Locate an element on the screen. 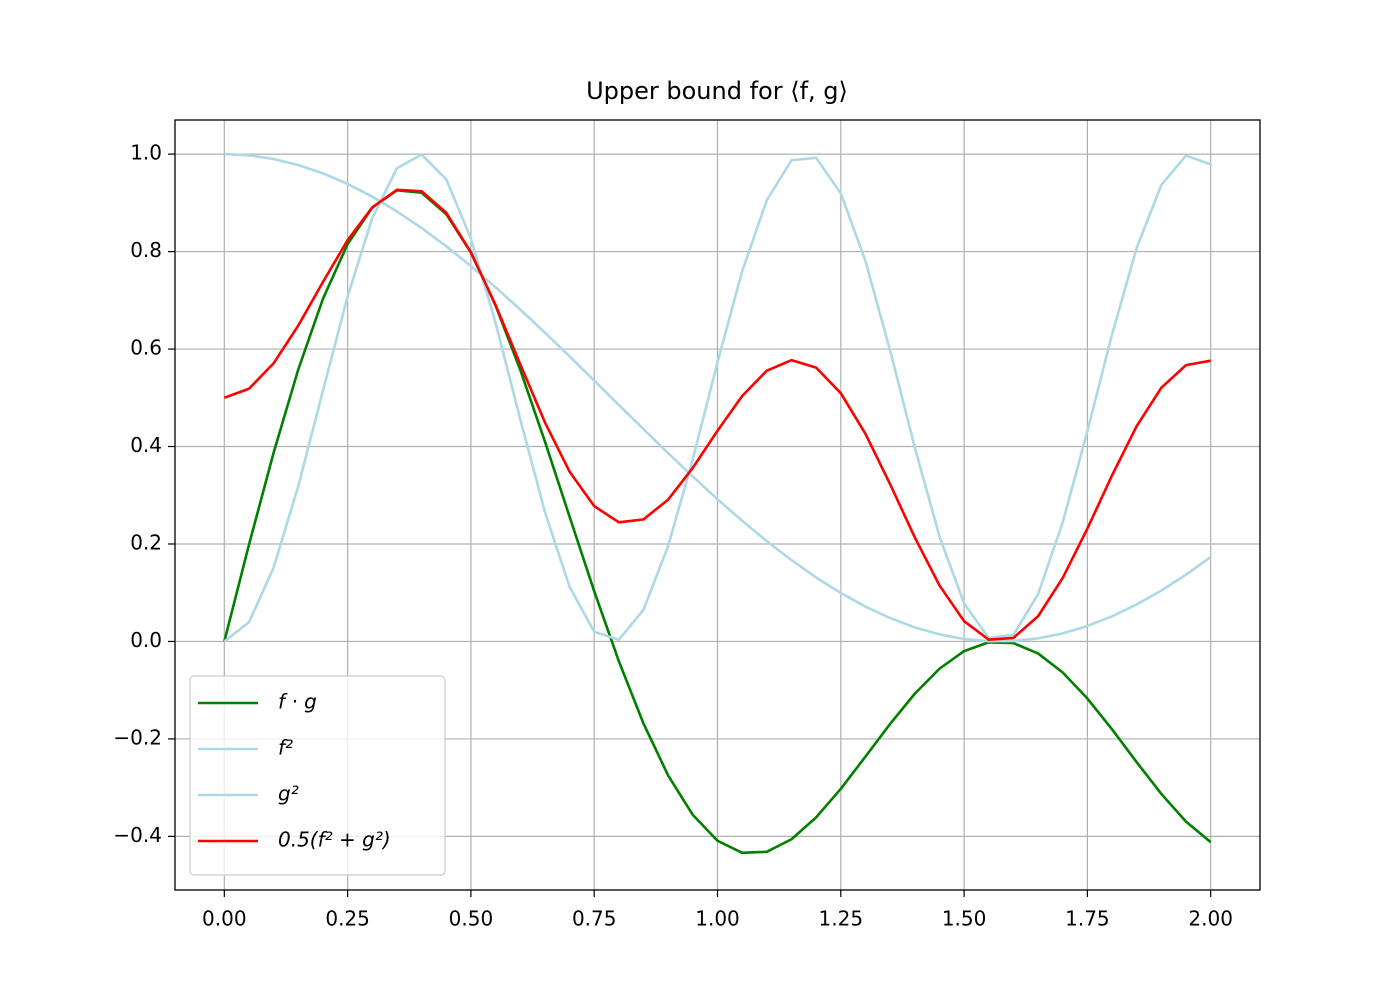  legend-box is located at coordinates (317, 775).